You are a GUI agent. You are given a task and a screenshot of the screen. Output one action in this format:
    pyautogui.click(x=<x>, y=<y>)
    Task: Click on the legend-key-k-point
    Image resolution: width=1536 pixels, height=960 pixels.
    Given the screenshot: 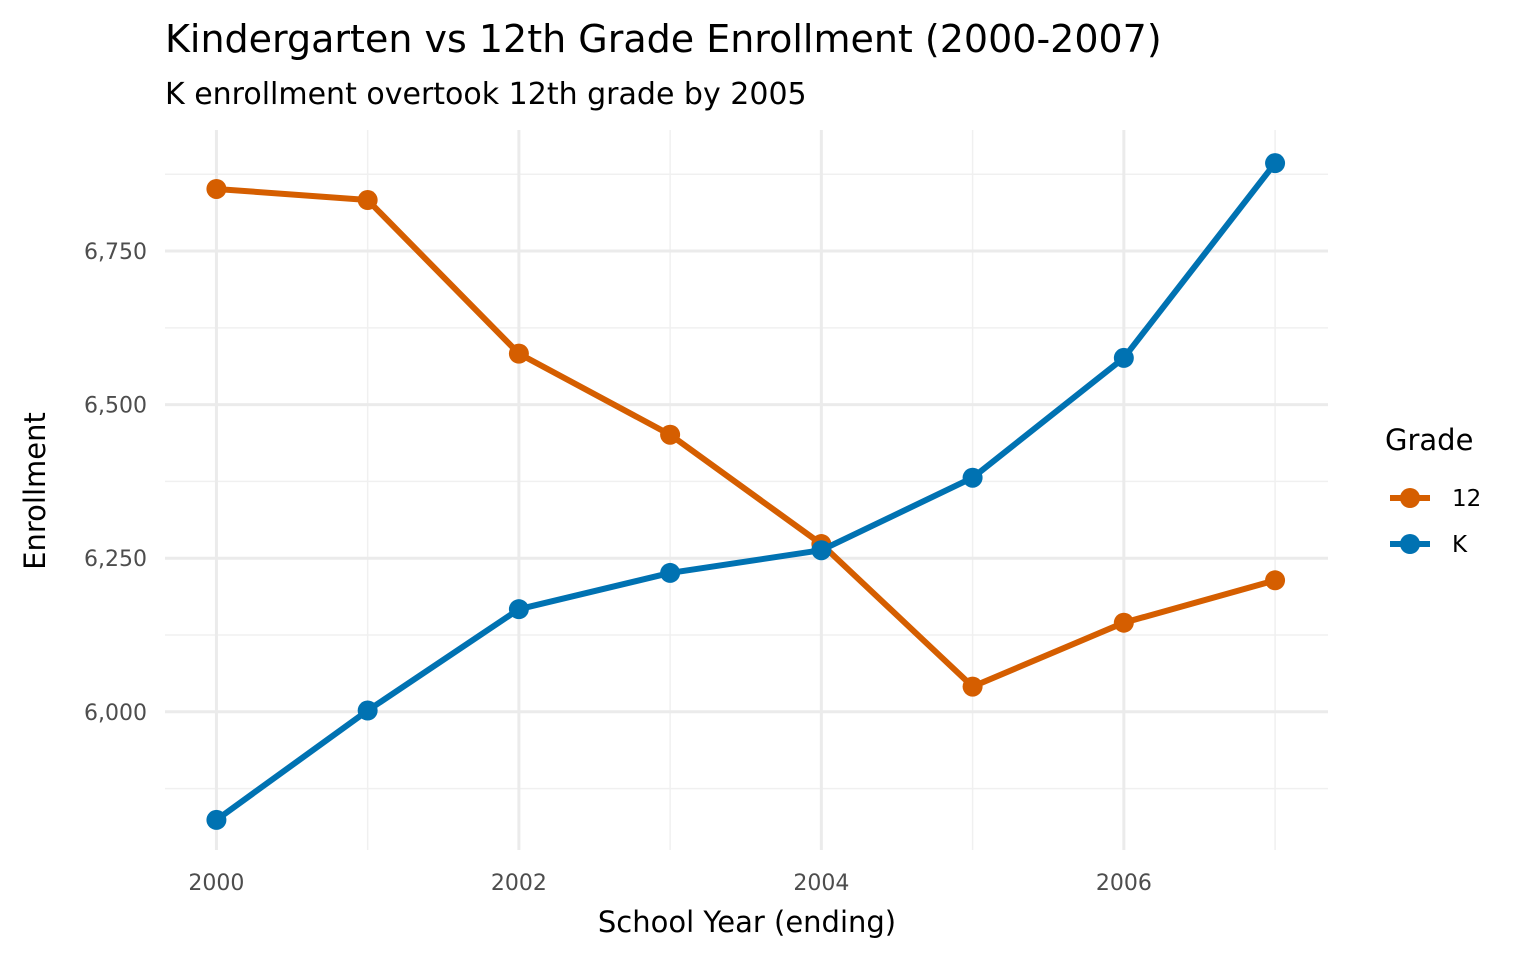 What is the action you would take?
    pyautogui.click(x=1410, y=544)
    